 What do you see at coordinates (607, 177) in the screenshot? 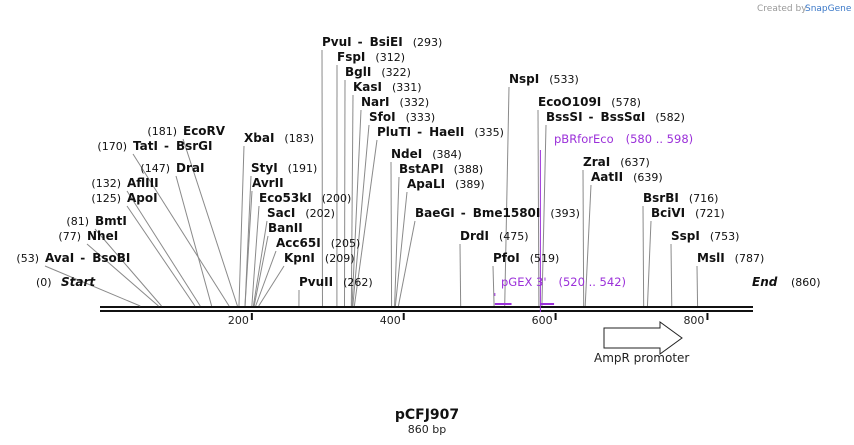
I see `site-aatii: AatII` at bounding box center [607, 177].